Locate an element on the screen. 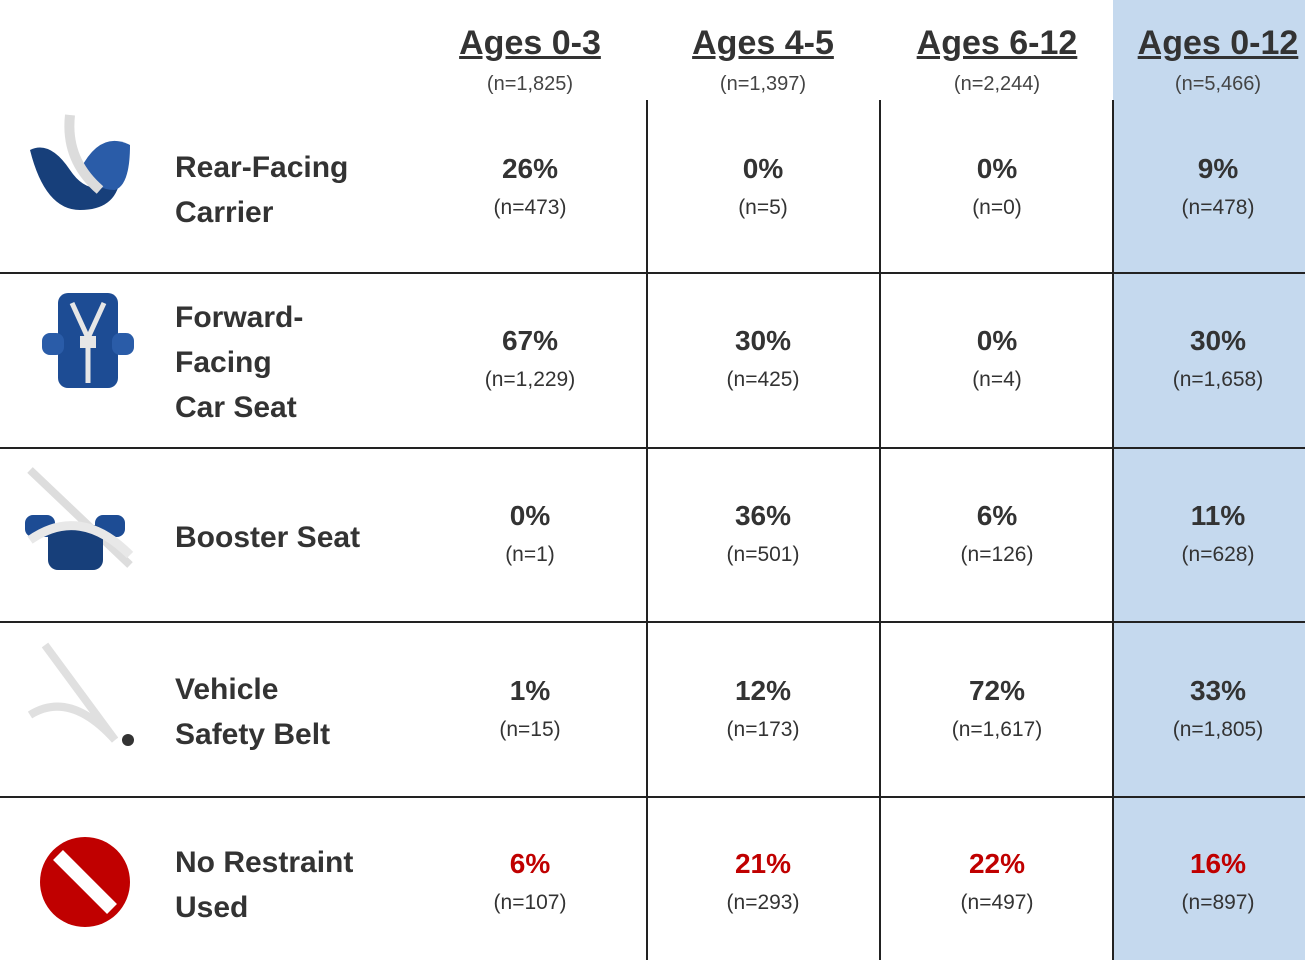 Image resolution: width=1305 pixels, height=960 pixels. cell-count: (n=425) is located at coordinates (763, 379).